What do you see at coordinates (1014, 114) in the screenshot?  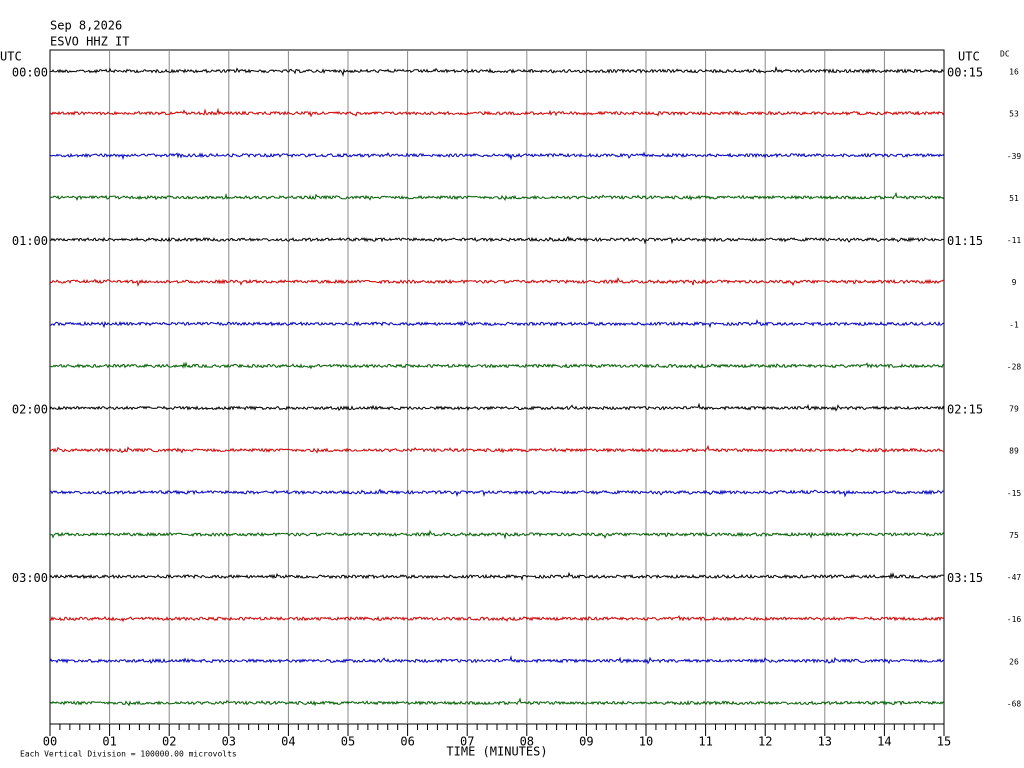 I see `dc-value: 53` at bounding box center [1014, 114].